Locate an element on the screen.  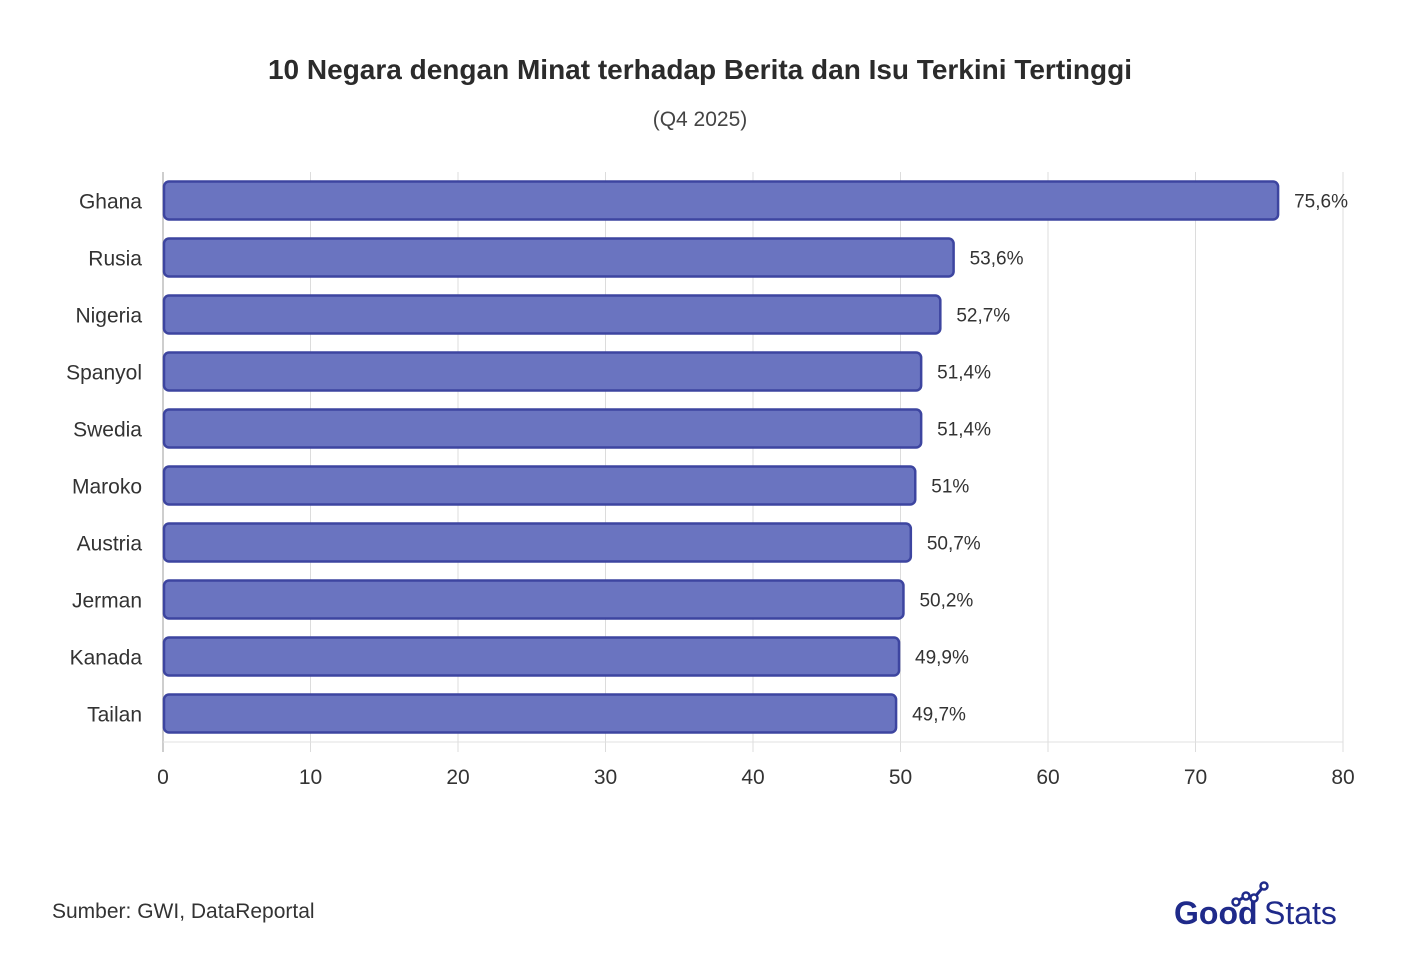
x-tick-label: 80 is located at coordinates (1342, 777).